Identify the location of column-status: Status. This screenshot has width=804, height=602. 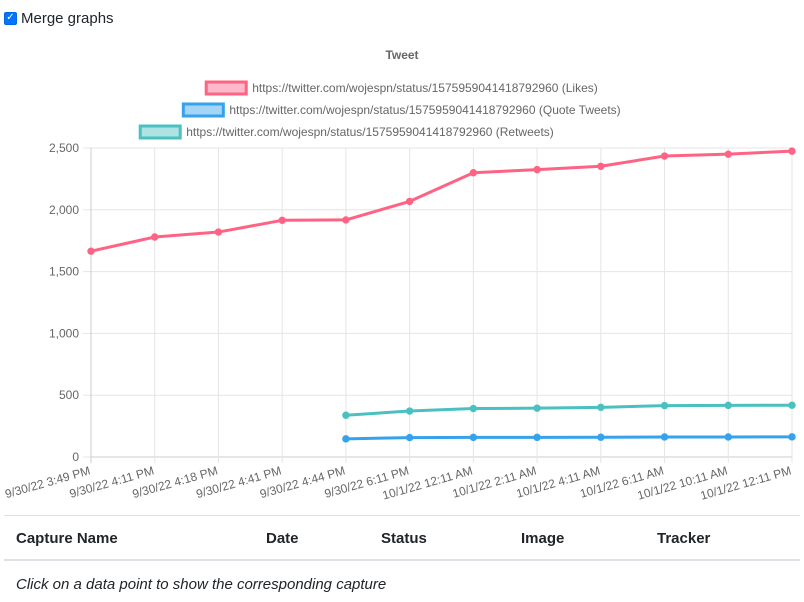
(404, 538).